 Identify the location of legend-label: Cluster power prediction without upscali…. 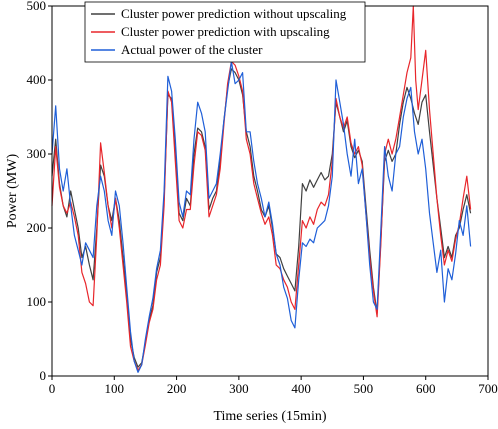
(234, 13).